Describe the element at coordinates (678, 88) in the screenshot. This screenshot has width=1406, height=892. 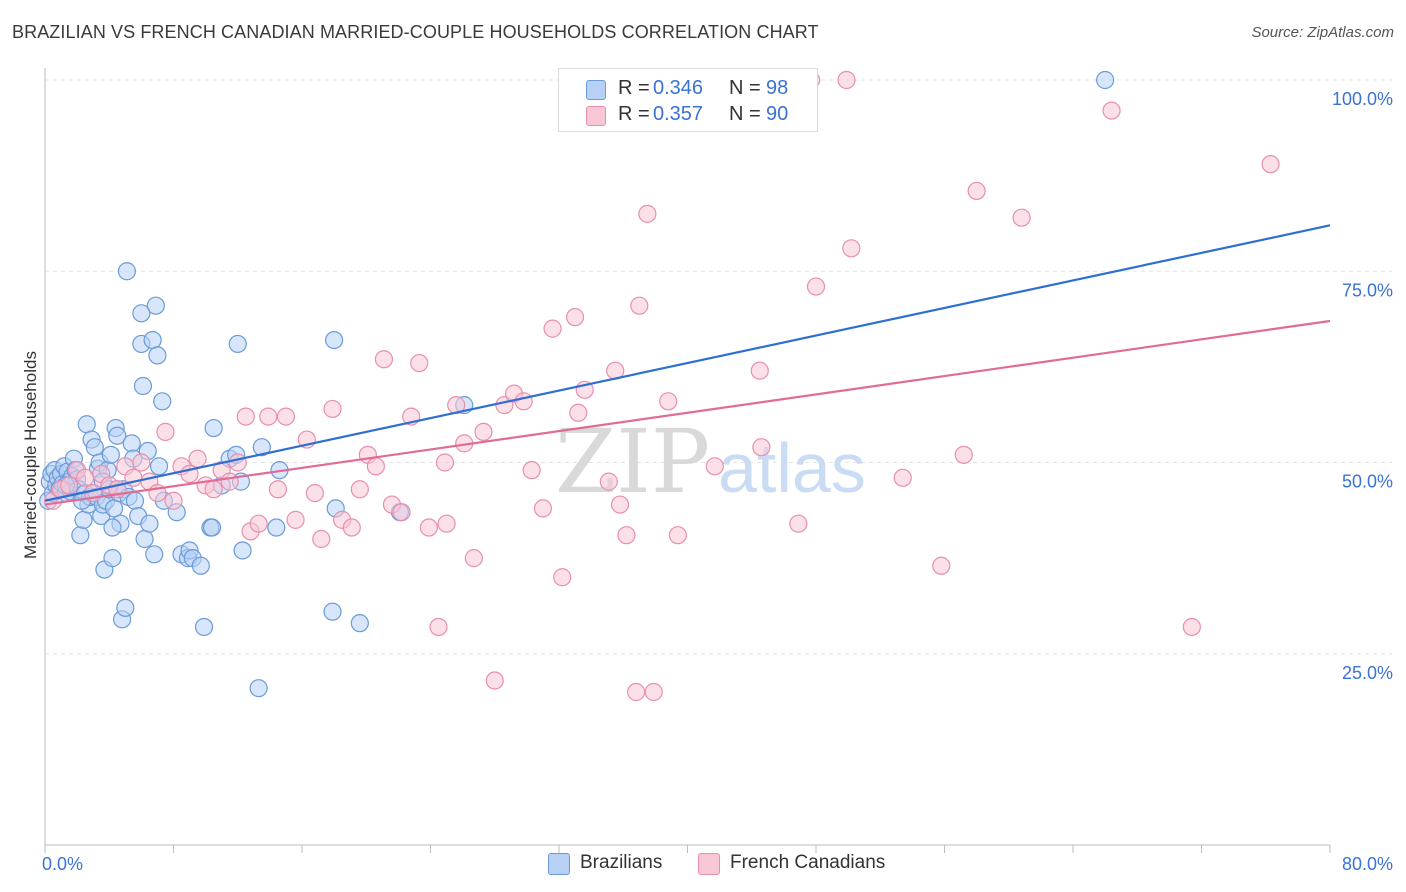
I see `legend-r-value-brazilians: 0.346` at that location.